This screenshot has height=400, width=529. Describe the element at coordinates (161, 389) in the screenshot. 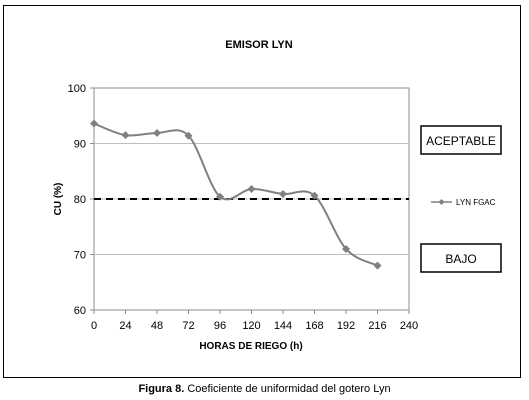

I see `caption-label: Figura 8.` at that location.